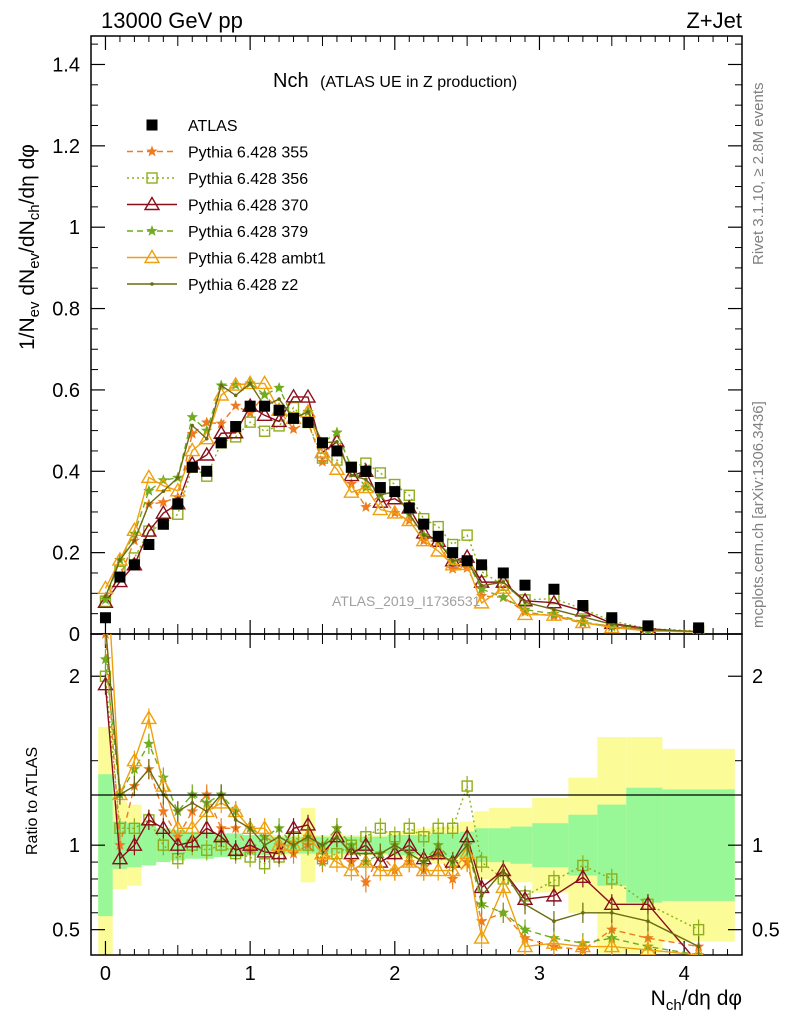  What do you see at coordinates (66, 147) in the screenshot?
I see `top-y-tick-label: 1.2` at bounding box center [66, 147].